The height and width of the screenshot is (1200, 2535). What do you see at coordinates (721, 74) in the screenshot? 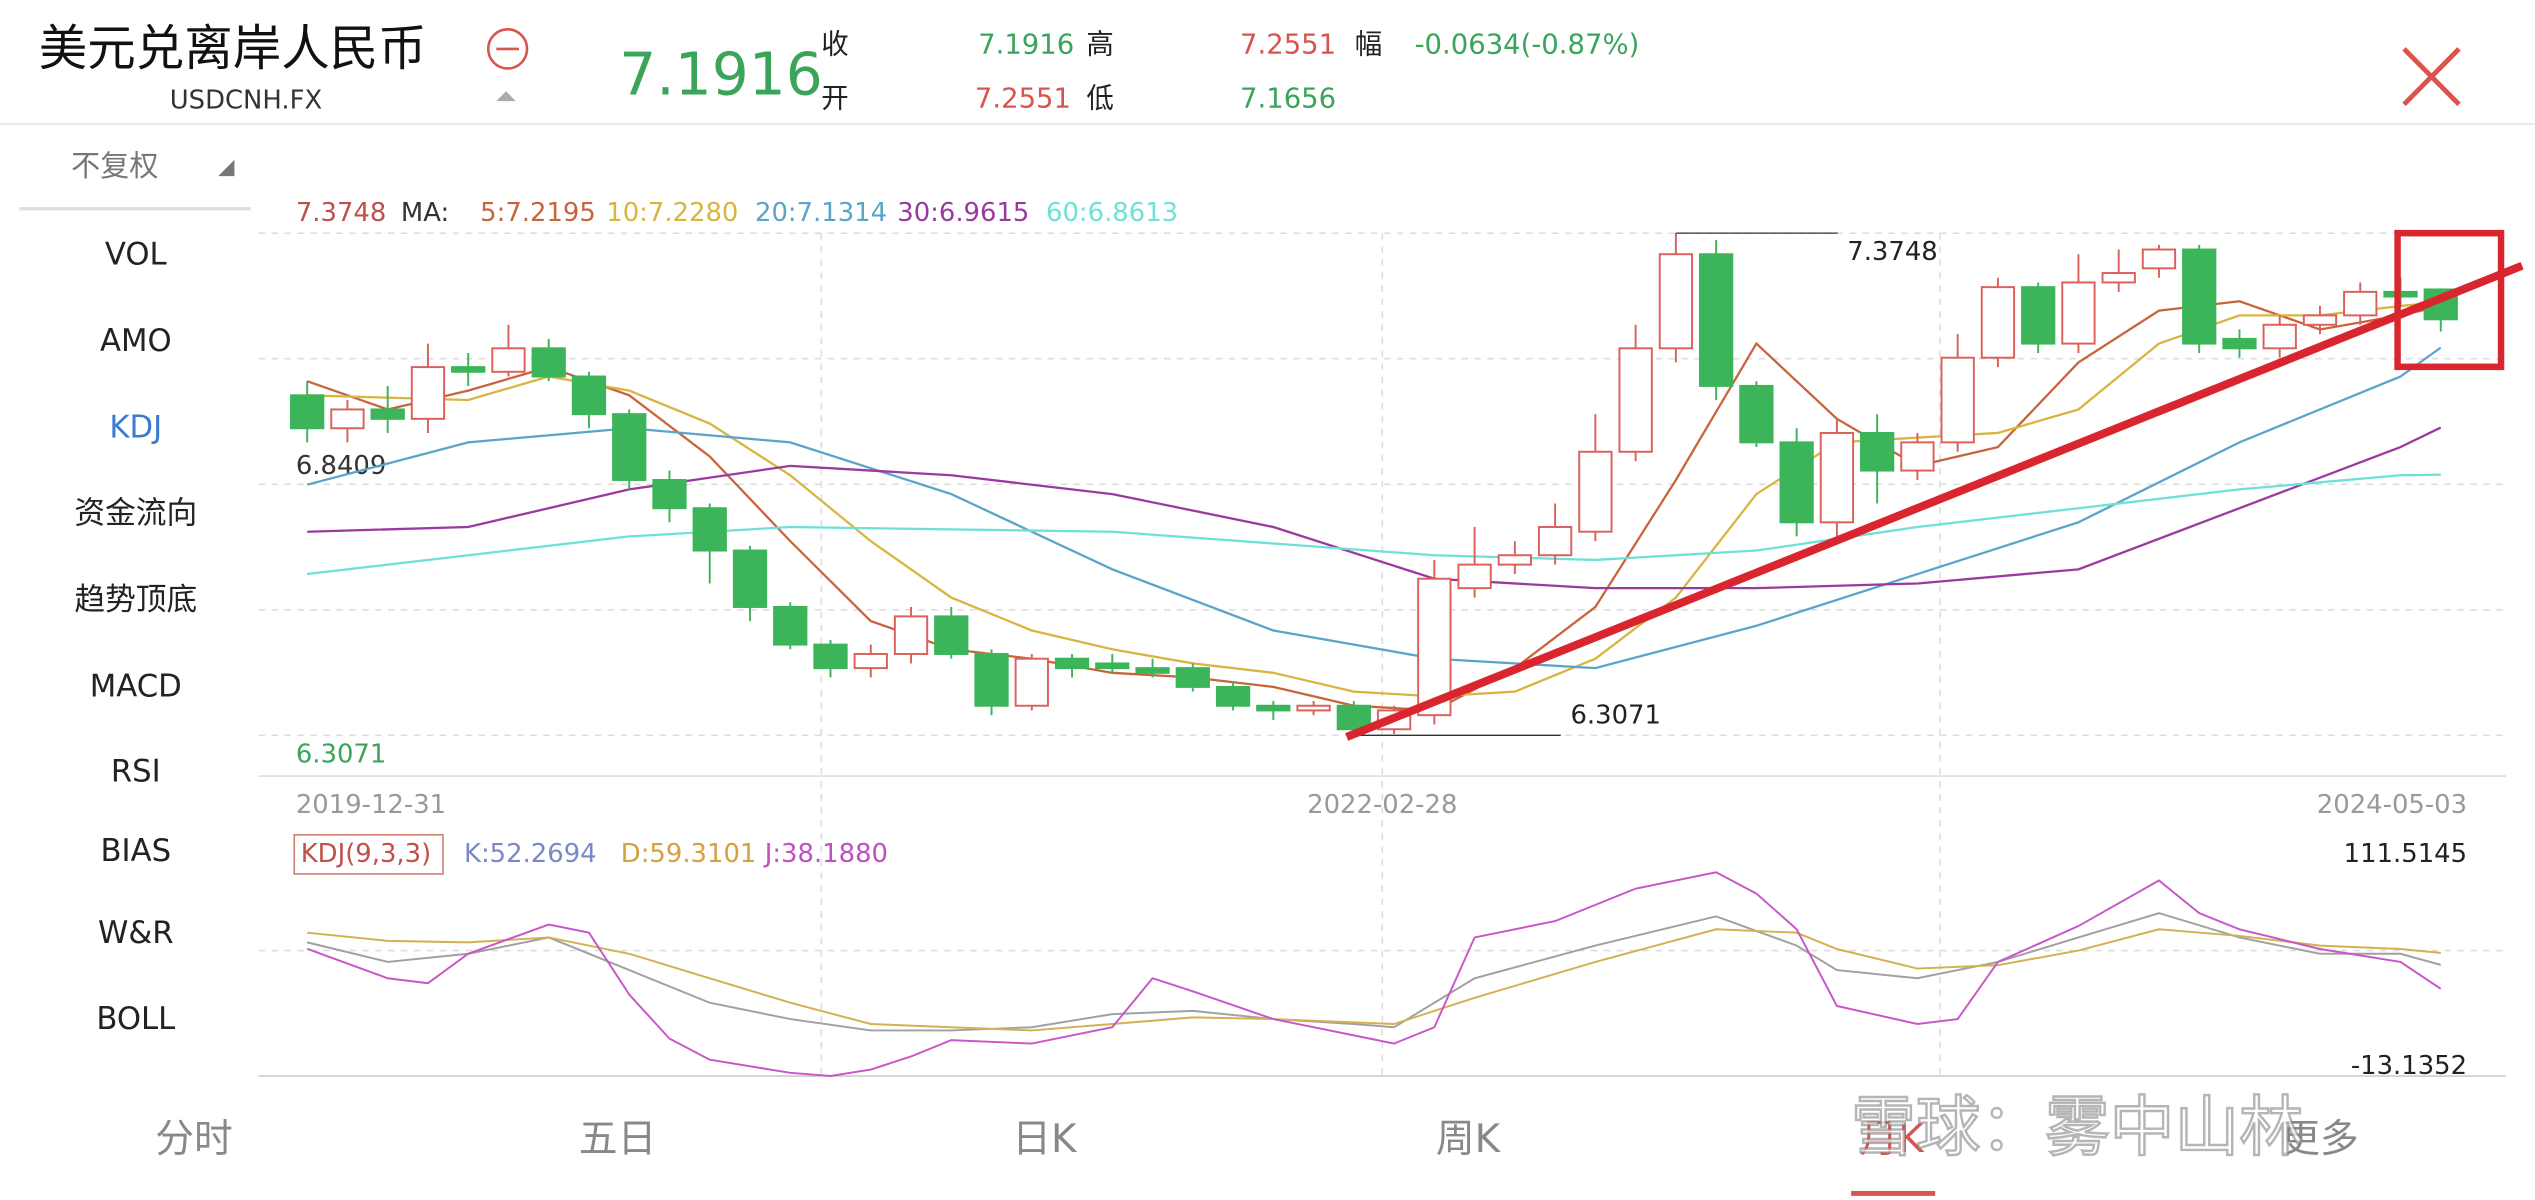
I see `price: 7.1916` at bounding box center [721, 74].